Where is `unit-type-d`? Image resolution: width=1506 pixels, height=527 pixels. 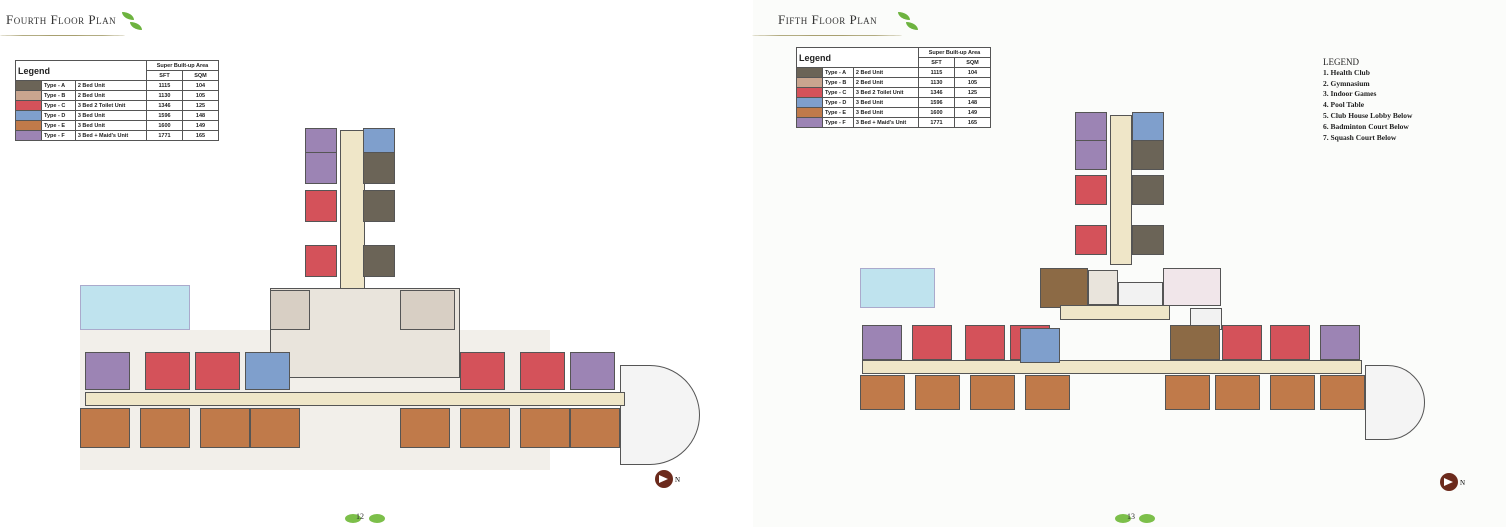 unit-type-d is located at coordinates (267, 371).